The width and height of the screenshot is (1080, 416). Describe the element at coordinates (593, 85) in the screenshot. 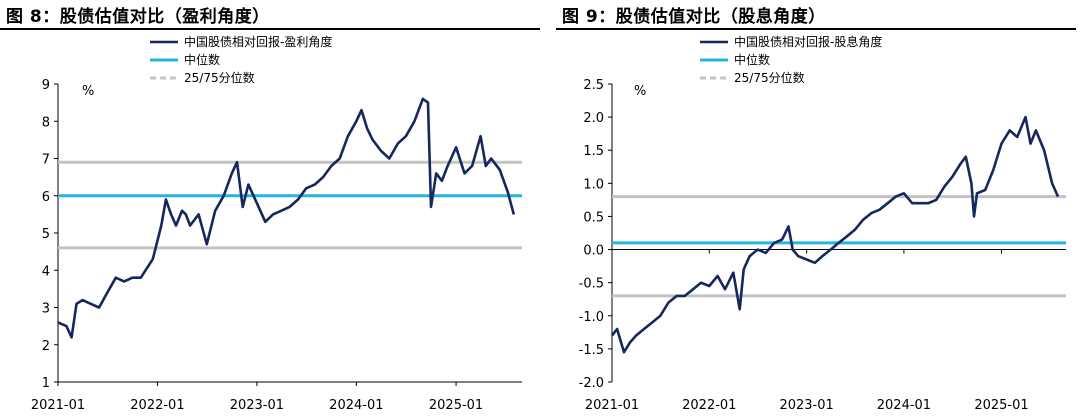

I see `y-tick-label: 2.5` at that location.